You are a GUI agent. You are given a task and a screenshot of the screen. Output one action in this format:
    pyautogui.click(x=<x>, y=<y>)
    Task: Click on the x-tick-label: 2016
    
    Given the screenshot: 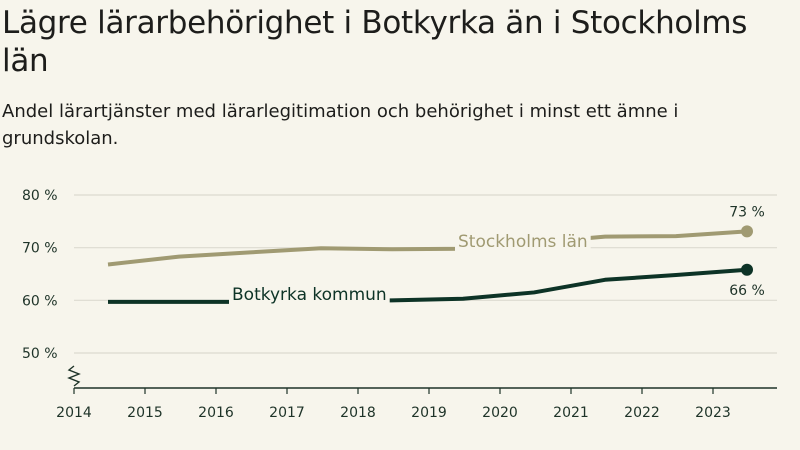 What is the action you would take?
    pyautogui.click(x=216, y=413)
    